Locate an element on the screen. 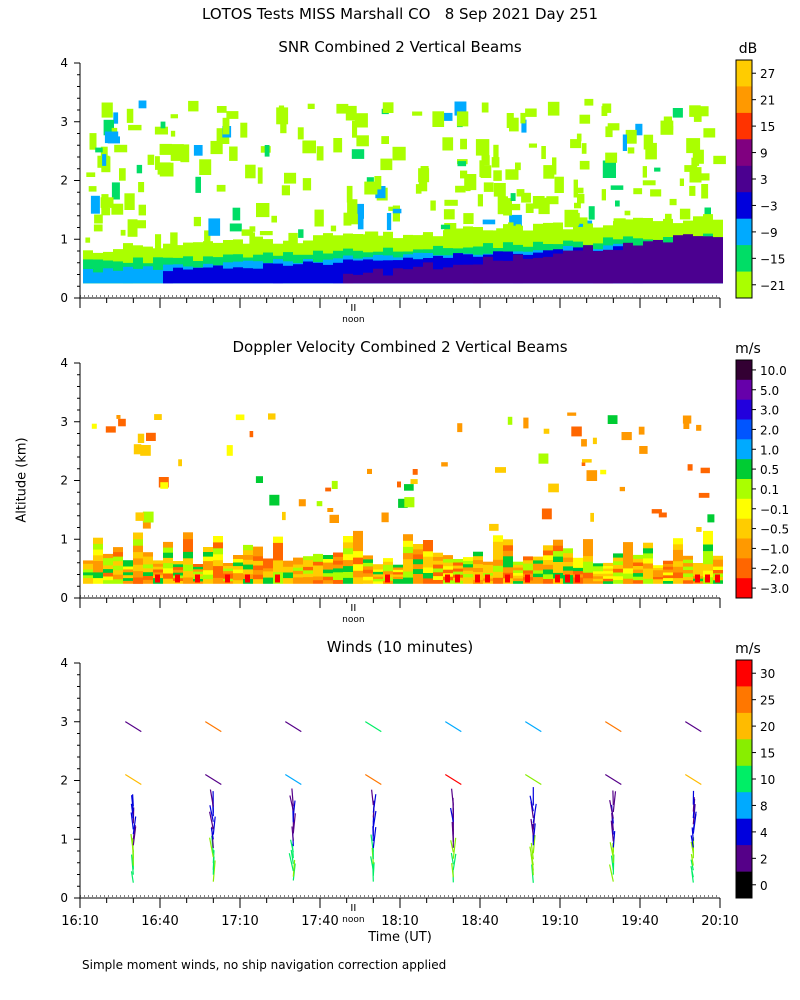 The width and height of the screenshot is (800, 1000). x-tick-label: 20:10 is located at coordinates (719, 921).